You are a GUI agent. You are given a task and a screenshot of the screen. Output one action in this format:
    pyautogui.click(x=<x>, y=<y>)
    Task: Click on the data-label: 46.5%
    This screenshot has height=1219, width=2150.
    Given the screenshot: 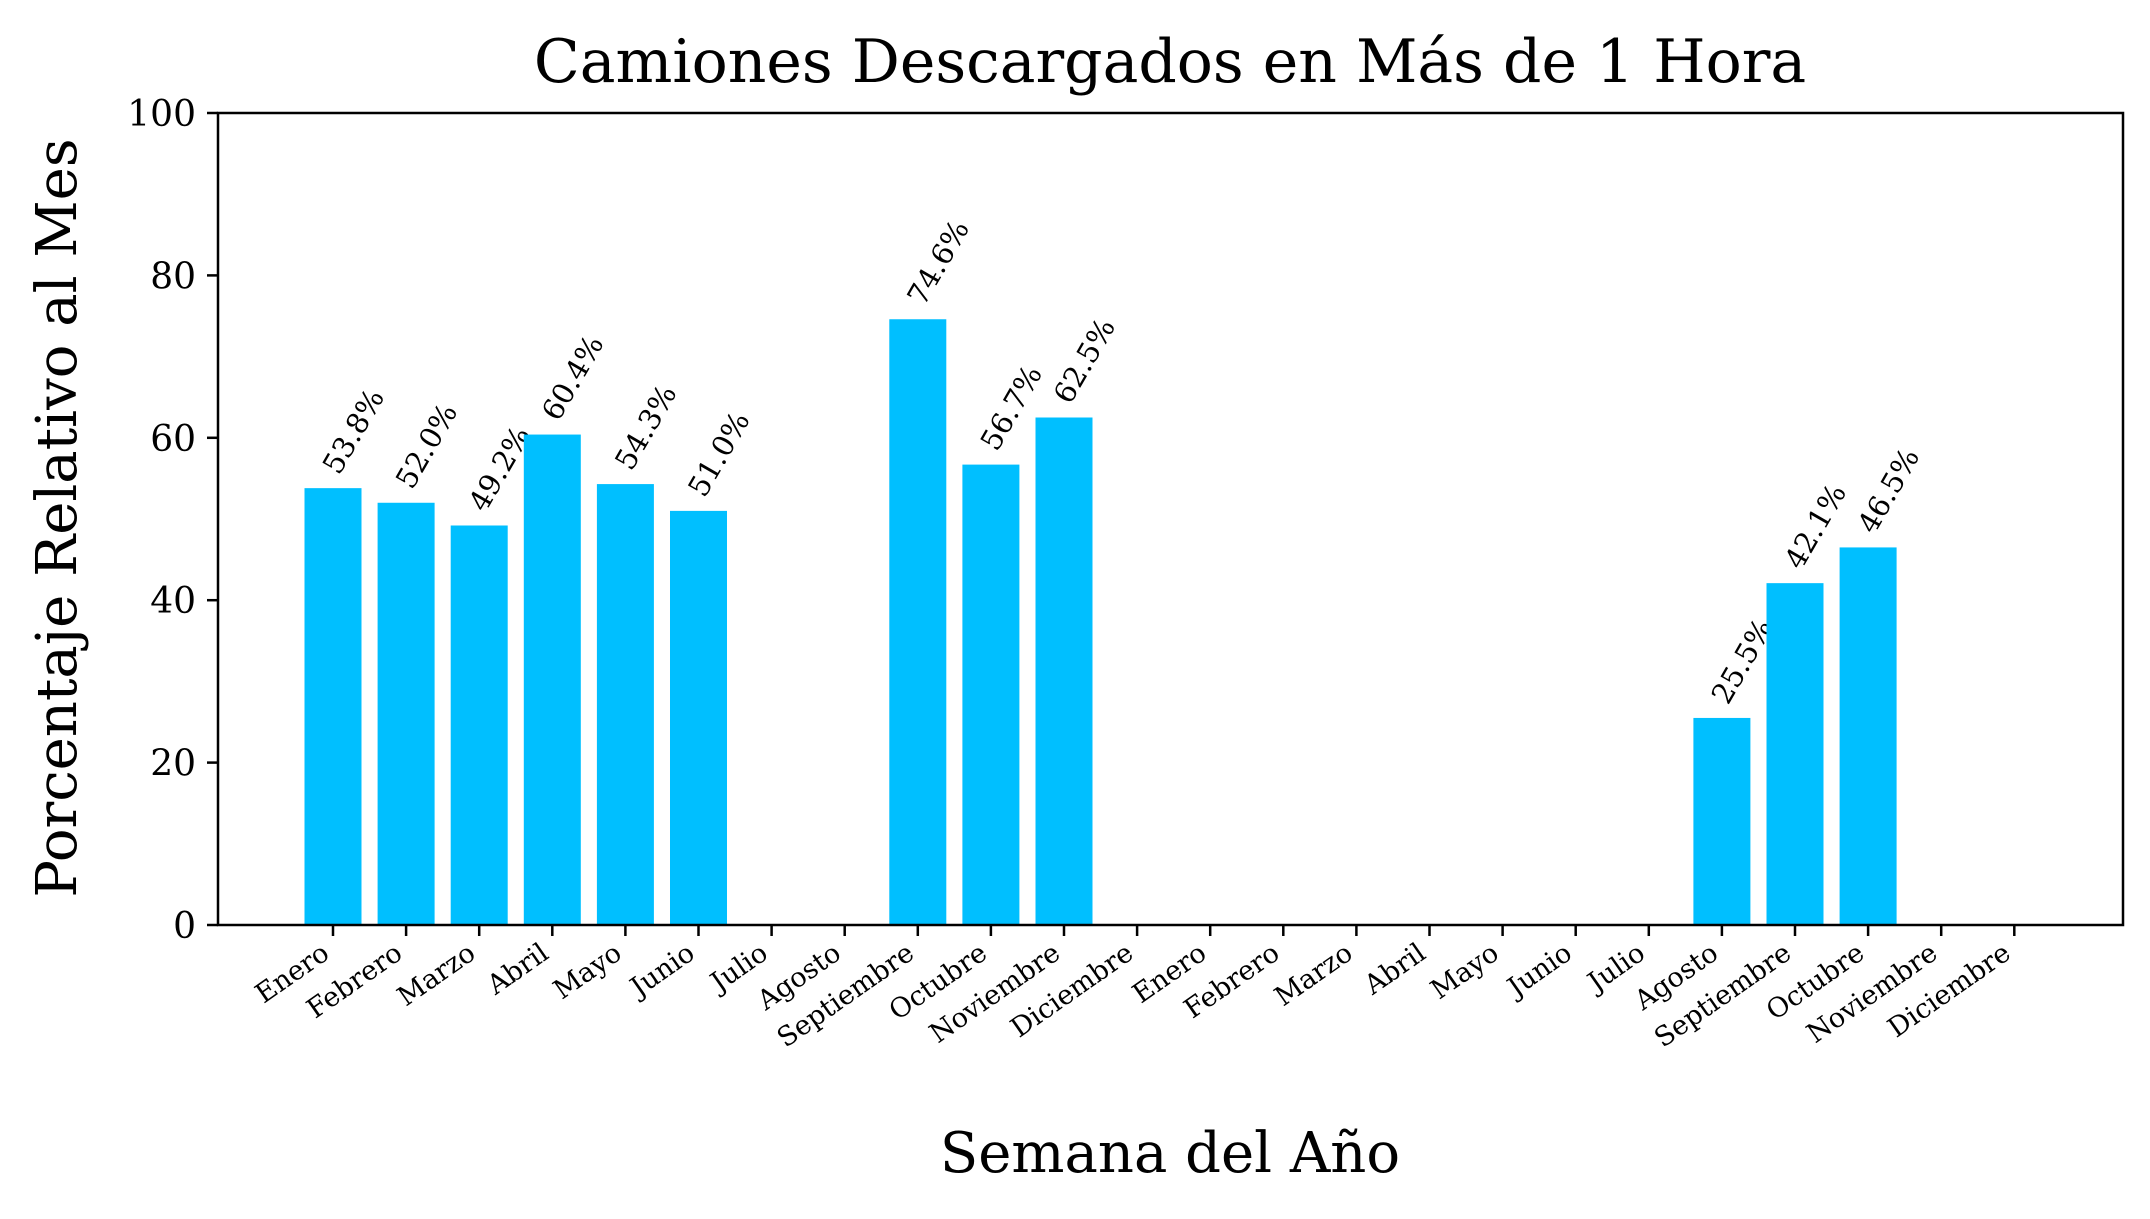 What is the action you would take?
    pyautogui.click(x=1889, y=490)
    